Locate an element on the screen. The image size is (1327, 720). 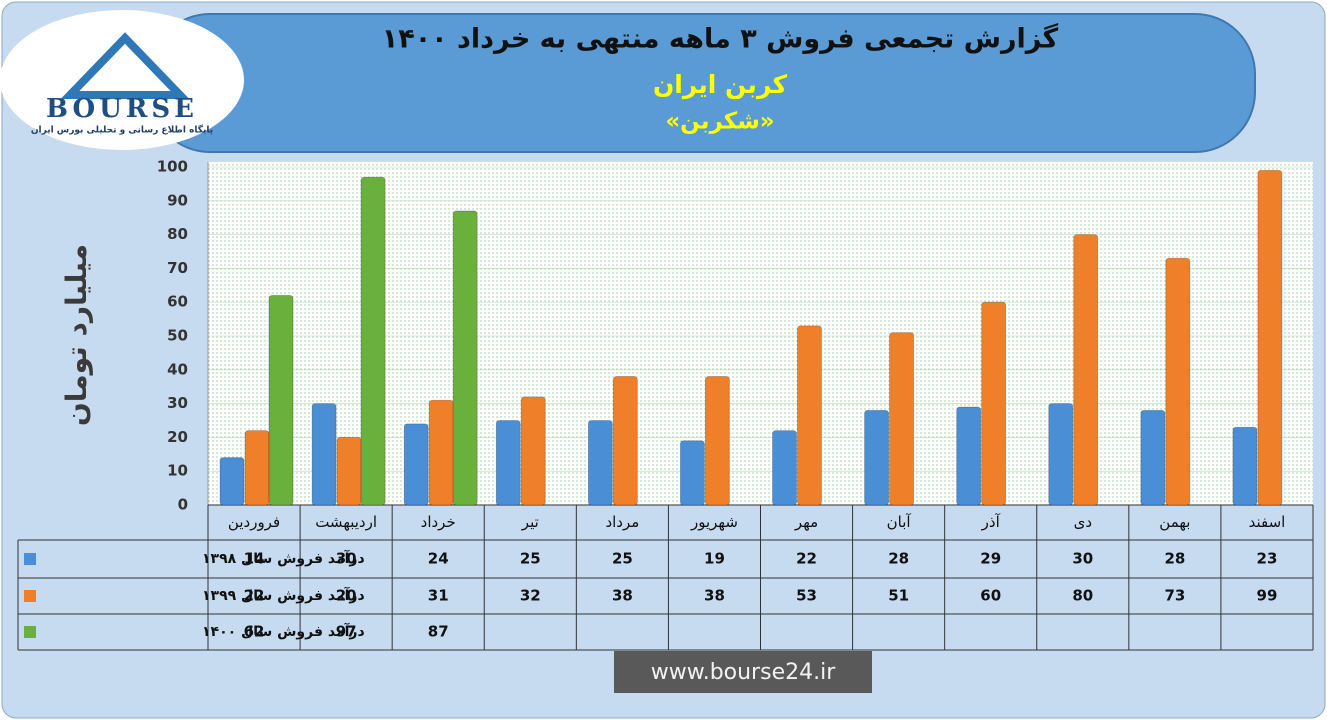
website-box is located at coordinates (743, 672).